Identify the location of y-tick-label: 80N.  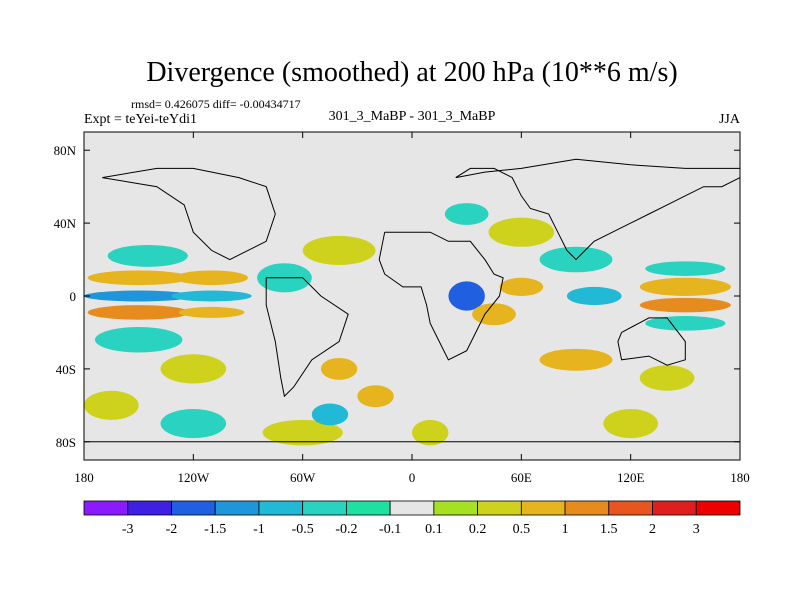
(65, 150).